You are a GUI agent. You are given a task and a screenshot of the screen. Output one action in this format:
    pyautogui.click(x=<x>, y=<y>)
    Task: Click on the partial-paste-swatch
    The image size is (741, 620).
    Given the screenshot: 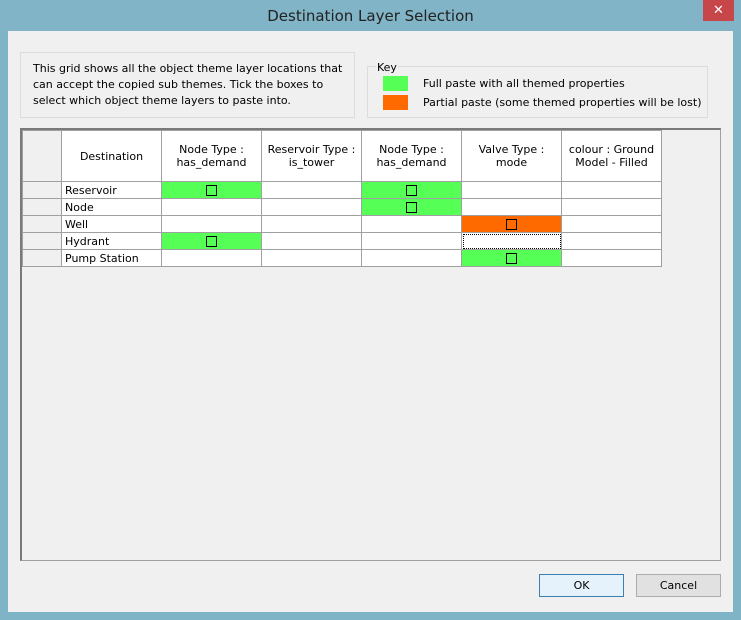 What is the action you would take?
    pyautogui.click(x=395, y=102)
    